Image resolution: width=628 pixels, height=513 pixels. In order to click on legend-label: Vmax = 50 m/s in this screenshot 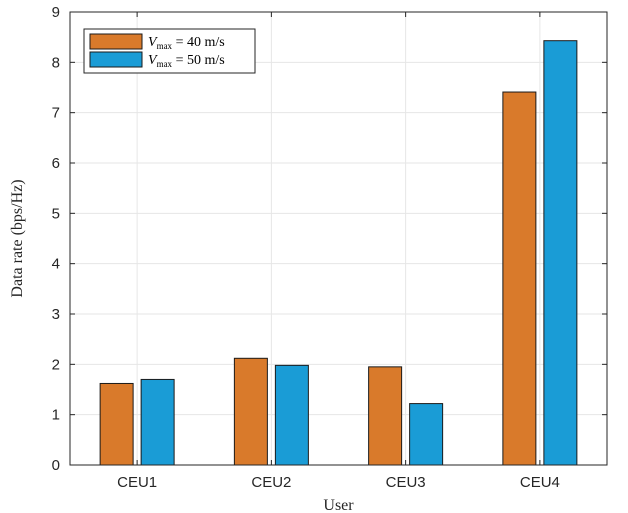, I will do `click(186, 61)`.